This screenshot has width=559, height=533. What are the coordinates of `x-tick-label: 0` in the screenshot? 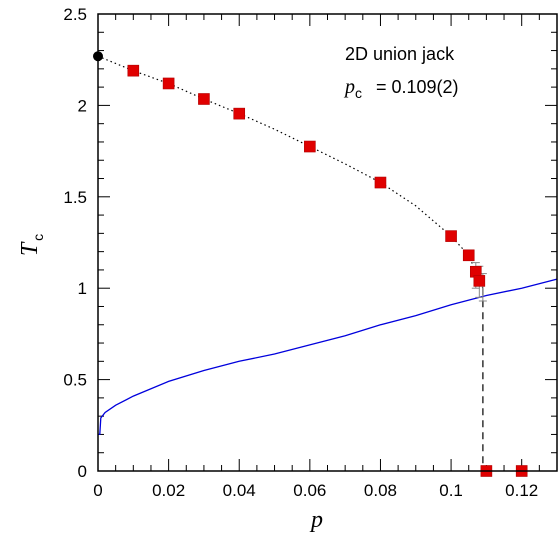 It's located at (97, 490).